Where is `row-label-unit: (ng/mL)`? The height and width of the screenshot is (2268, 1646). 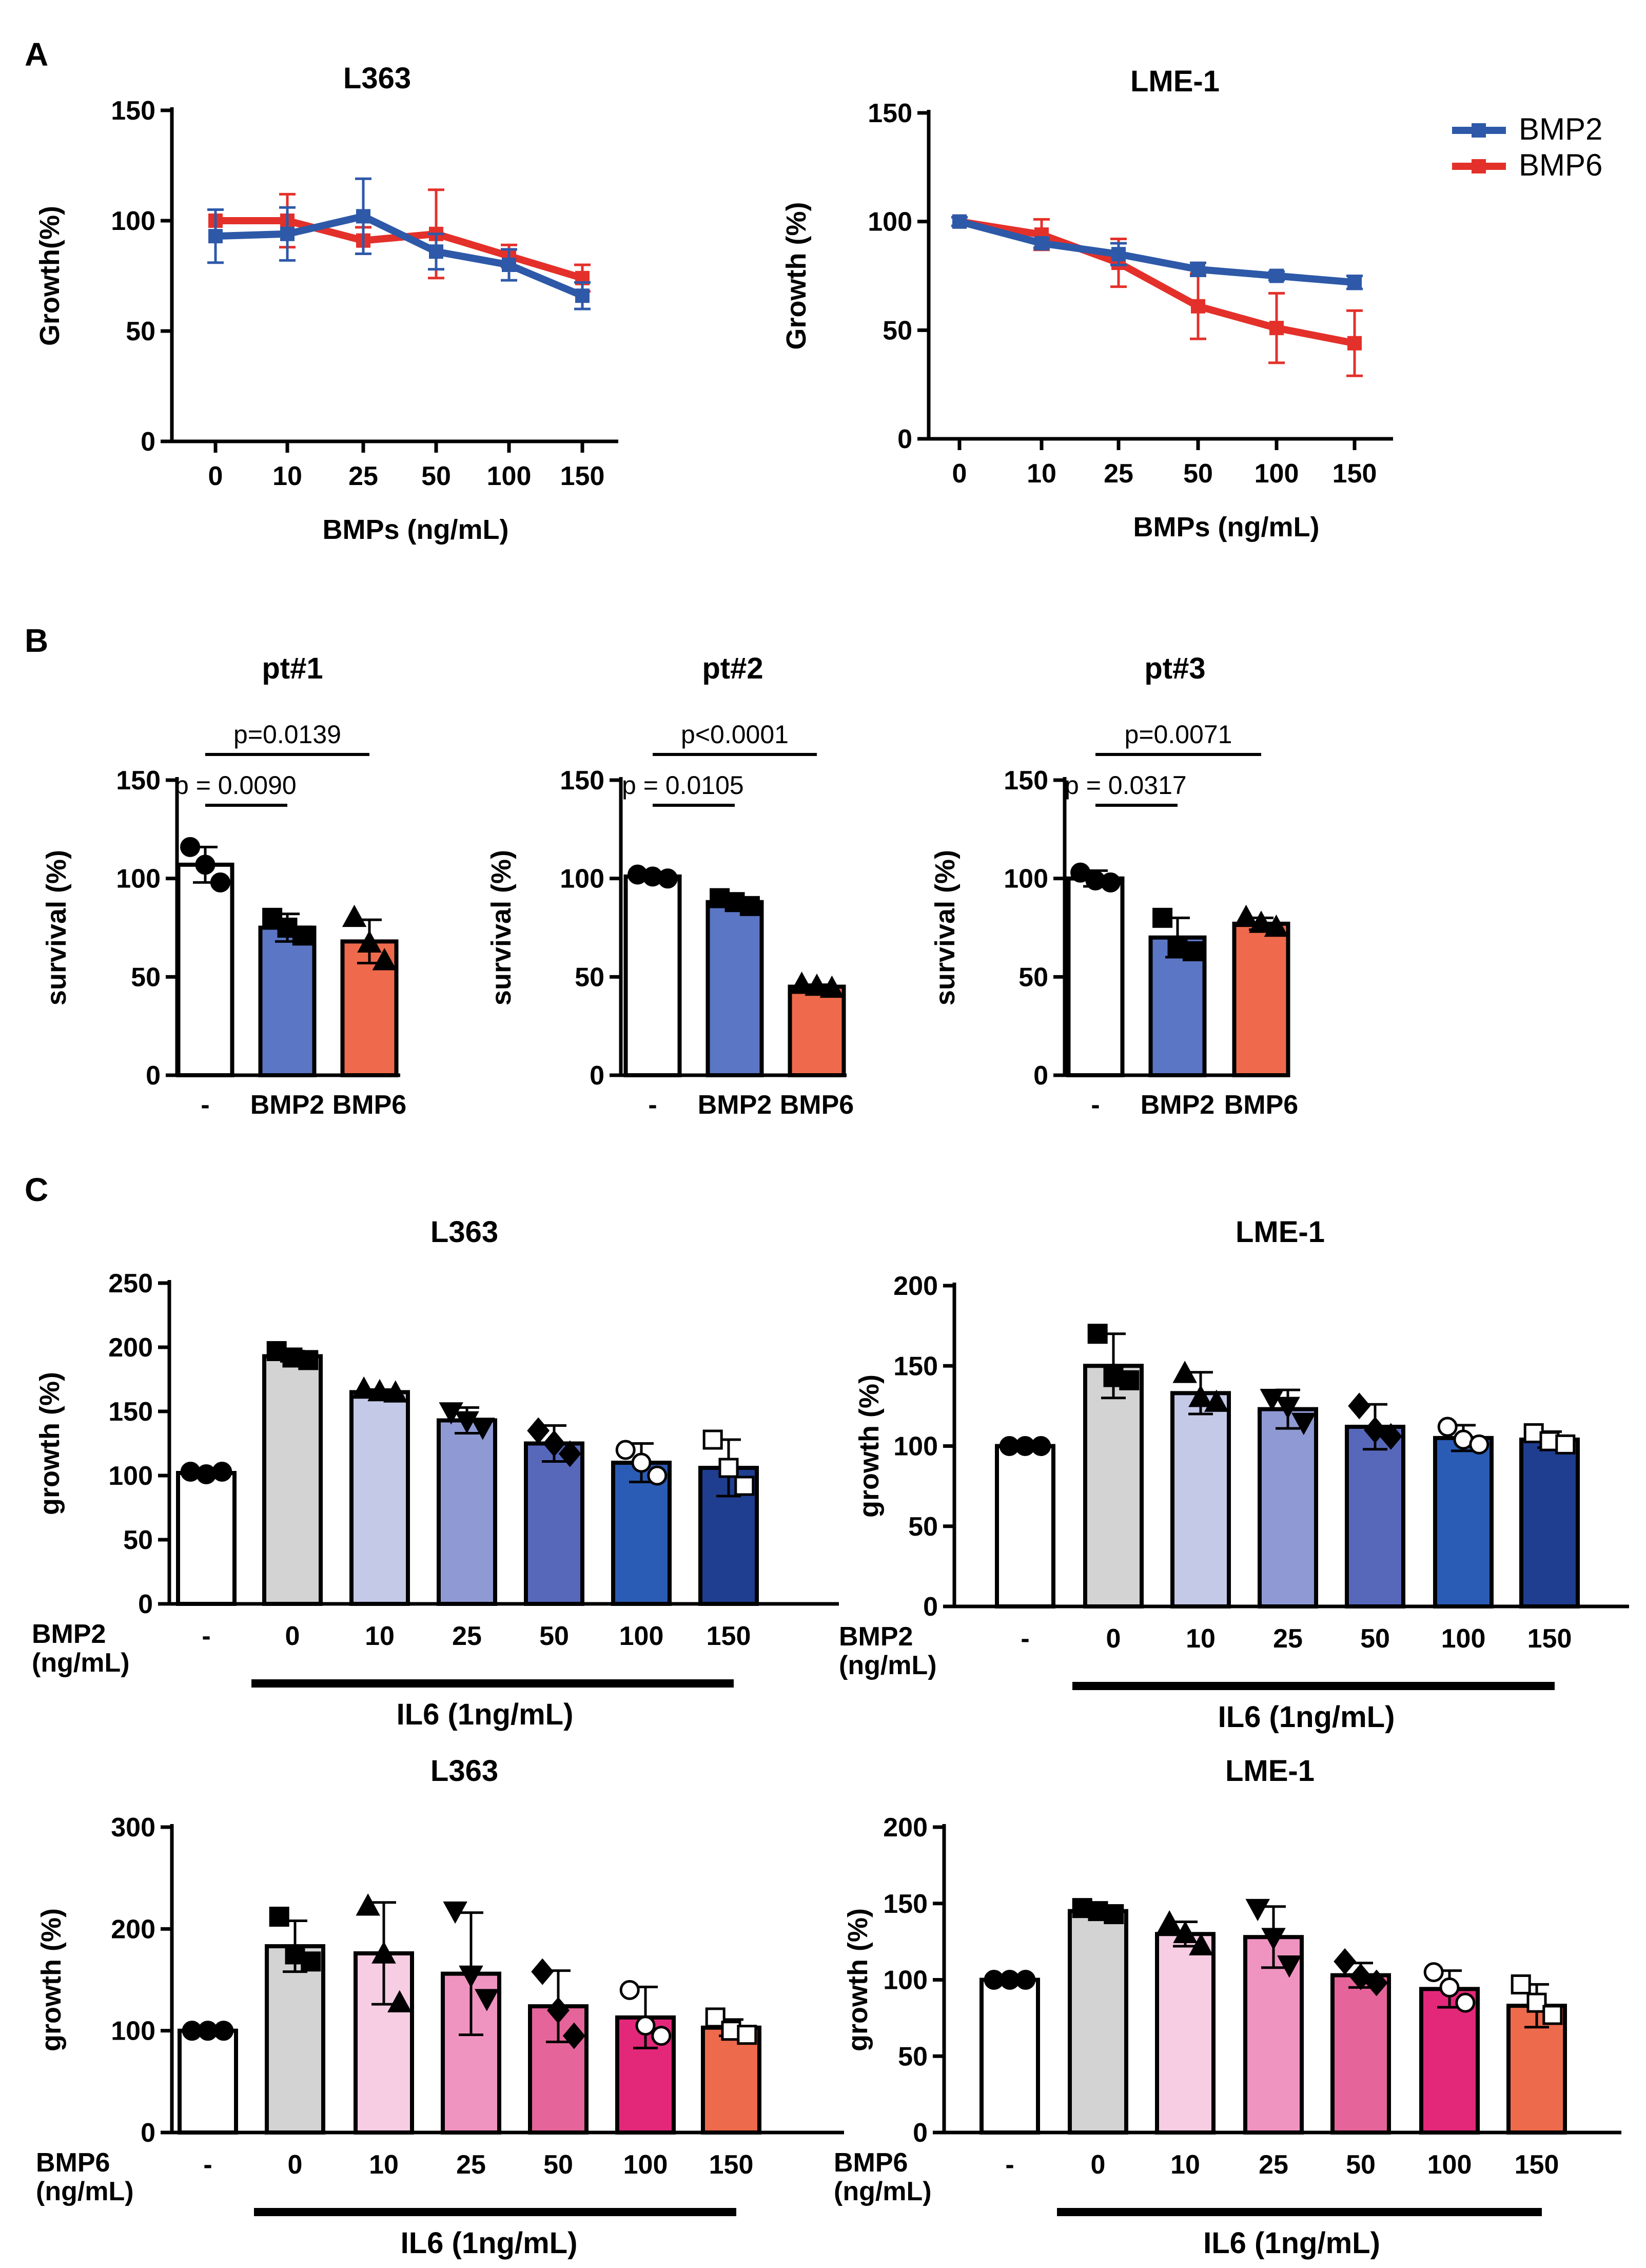 row-label-unit: (ng/mL) is located at coordinates (883, 2191).